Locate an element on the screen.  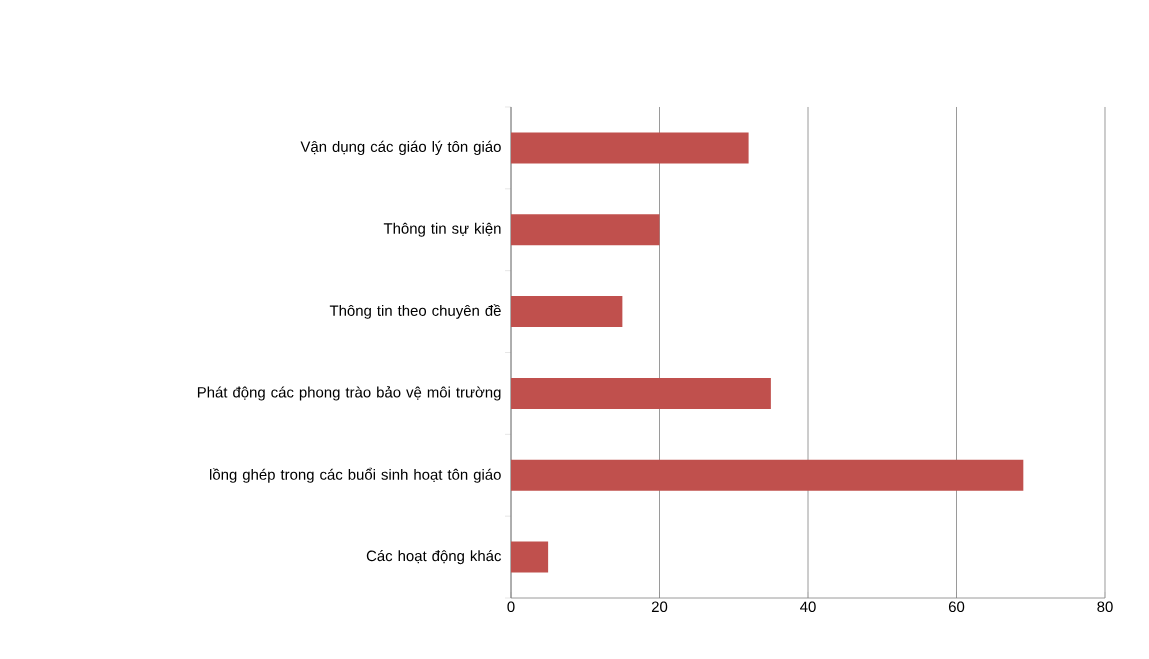
y-tick-label: lồng ghép trong các buổi sinh hoạt tôn giáo is located at coordinates (355, 475).